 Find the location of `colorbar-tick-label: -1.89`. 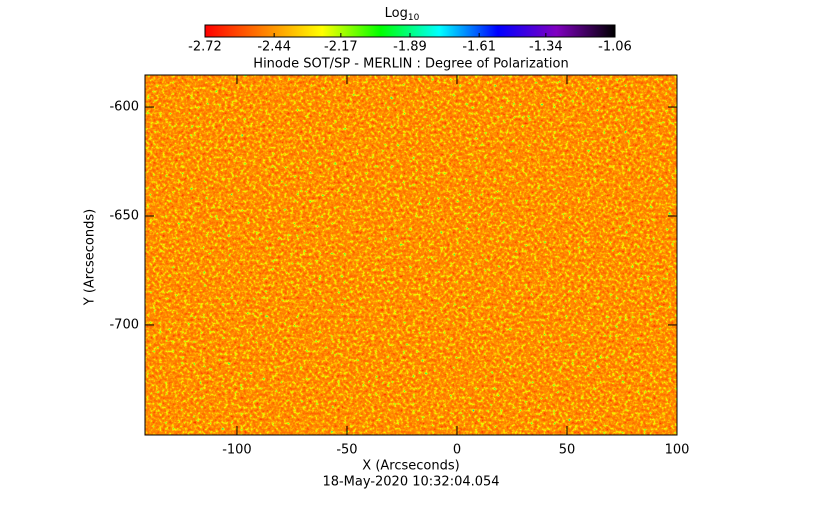

colorbar-tick-label: -1.89 is located at coordinates (410, 47).